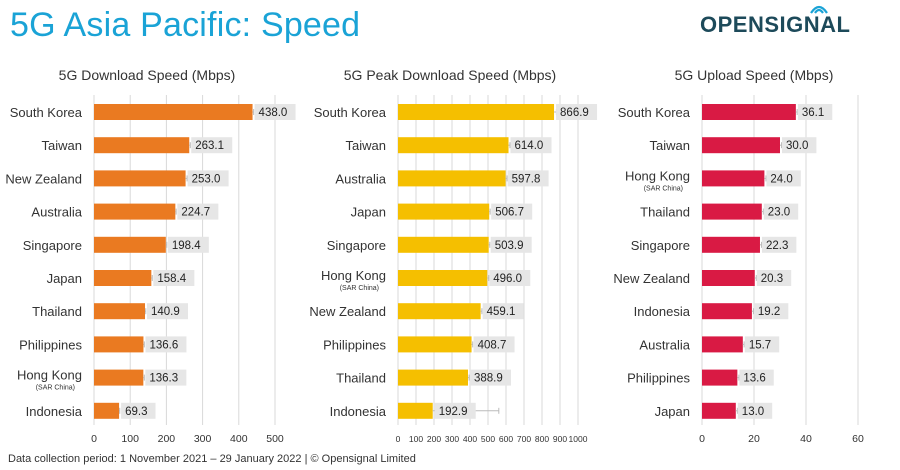 The height and width of the screenshot is (470, 900). What do you see at coordinates (130, 439) in the screenshot?
I see `tick-label: 100` at bounding box center [130, 439].